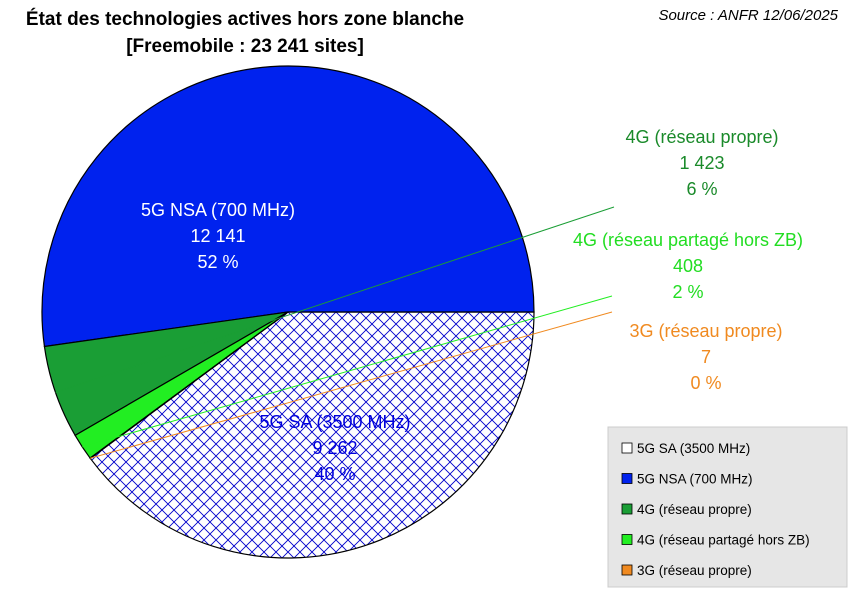 This screenshot has height=590, width=848. What do you see at coordinates (701, 163) in the screenshot?
I see `slice-value-4g-reseau-propre: 1 423` at bounding box center [701, 163].